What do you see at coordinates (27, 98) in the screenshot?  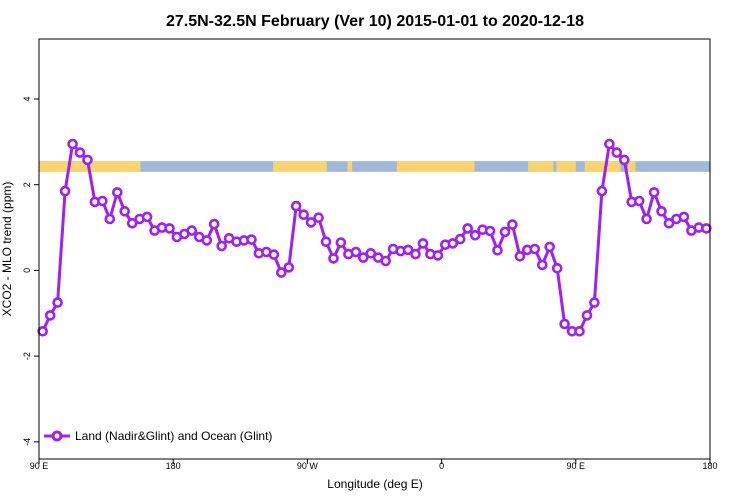 I see `y-tick-label: 4` at bounding box center [27, 98].